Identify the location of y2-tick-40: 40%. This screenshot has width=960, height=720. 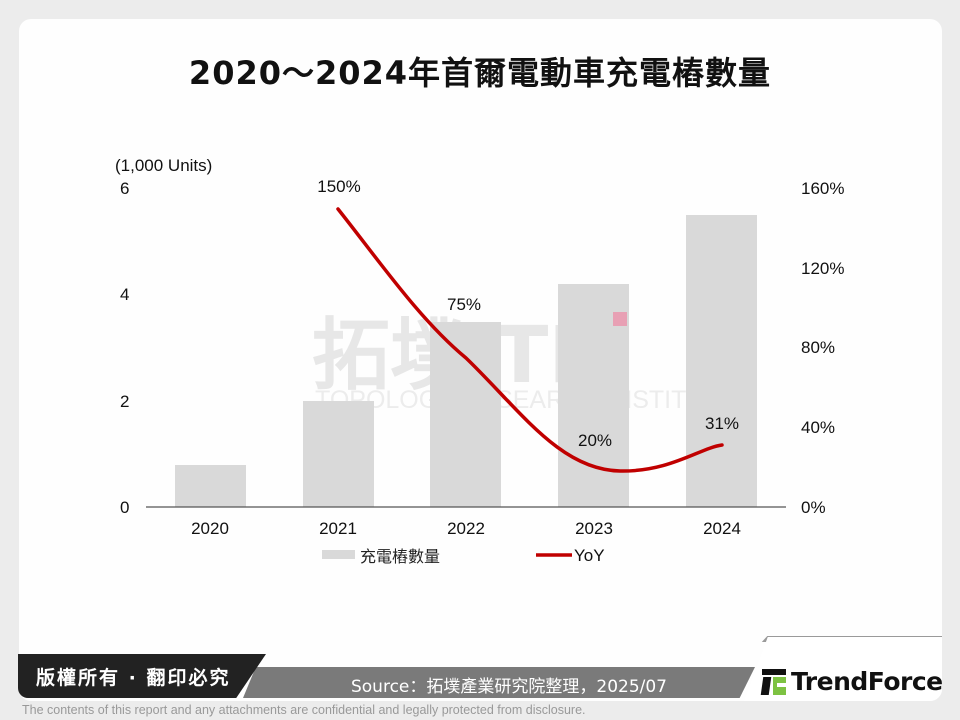
(818, 427).